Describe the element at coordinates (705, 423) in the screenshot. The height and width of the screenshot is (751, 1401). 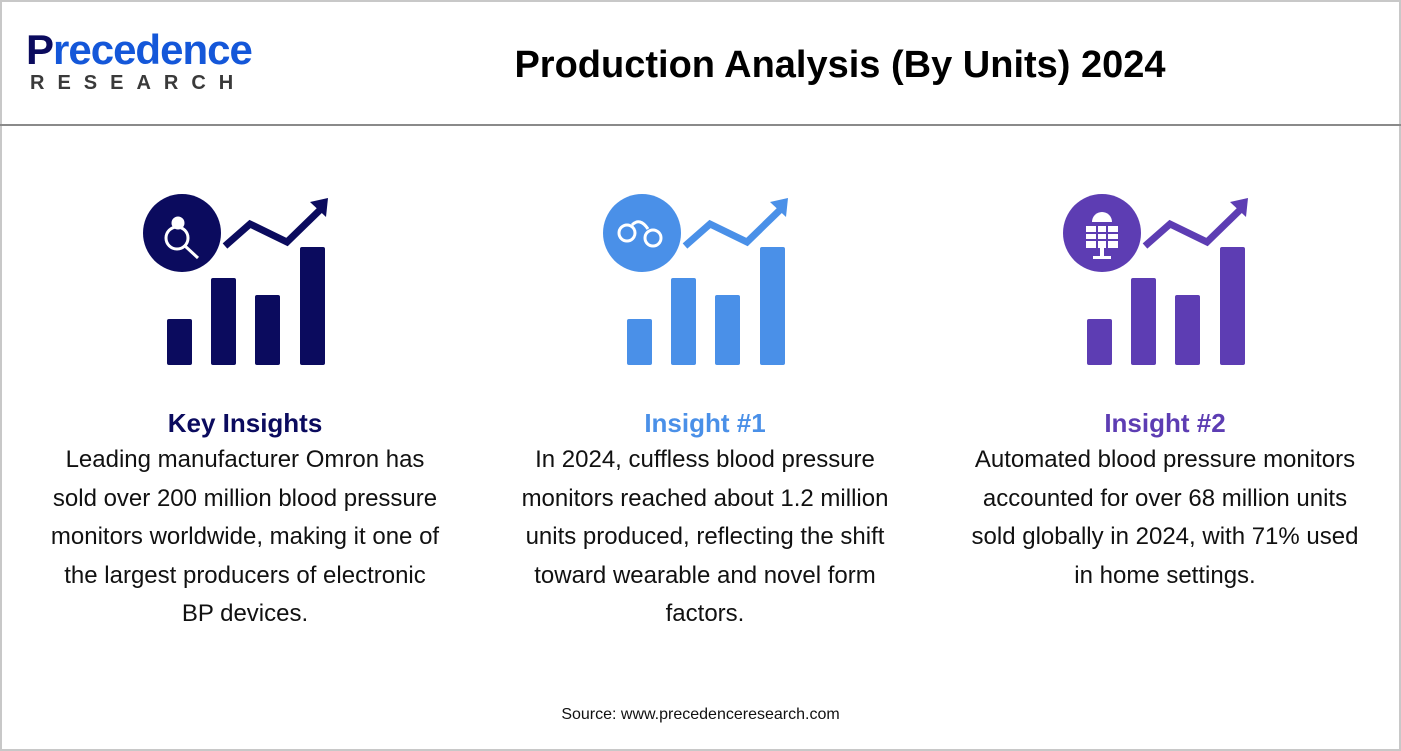
I see `insight-heading: Insight #1` at that location.